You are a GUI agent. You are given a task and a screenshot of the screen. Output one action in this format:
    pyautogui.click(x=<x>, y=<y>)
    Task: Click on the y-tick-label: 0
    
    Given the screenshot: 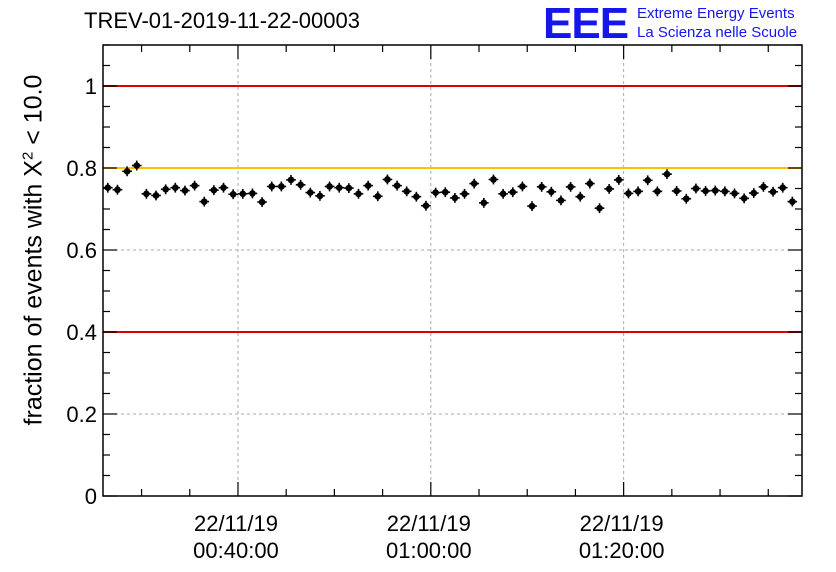 What is the action you would take?
    pyautogui.click(x=91, y=496)
    